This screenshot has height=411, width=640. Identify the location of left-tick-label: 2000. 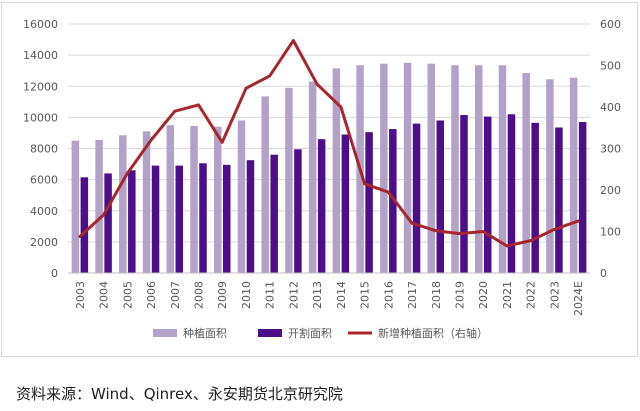
(44, 242).